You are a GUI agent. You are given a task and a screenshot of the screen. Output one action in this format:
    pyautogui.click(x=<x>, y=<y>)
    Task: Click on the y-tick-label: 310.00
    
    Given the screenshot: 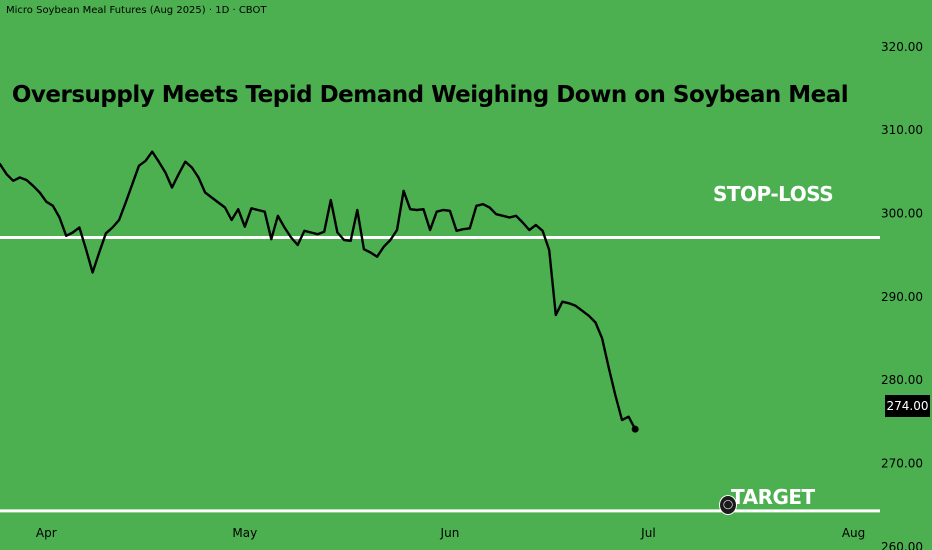 What is the action you would take?
    pyautogui.click(x=902, y=130)
    